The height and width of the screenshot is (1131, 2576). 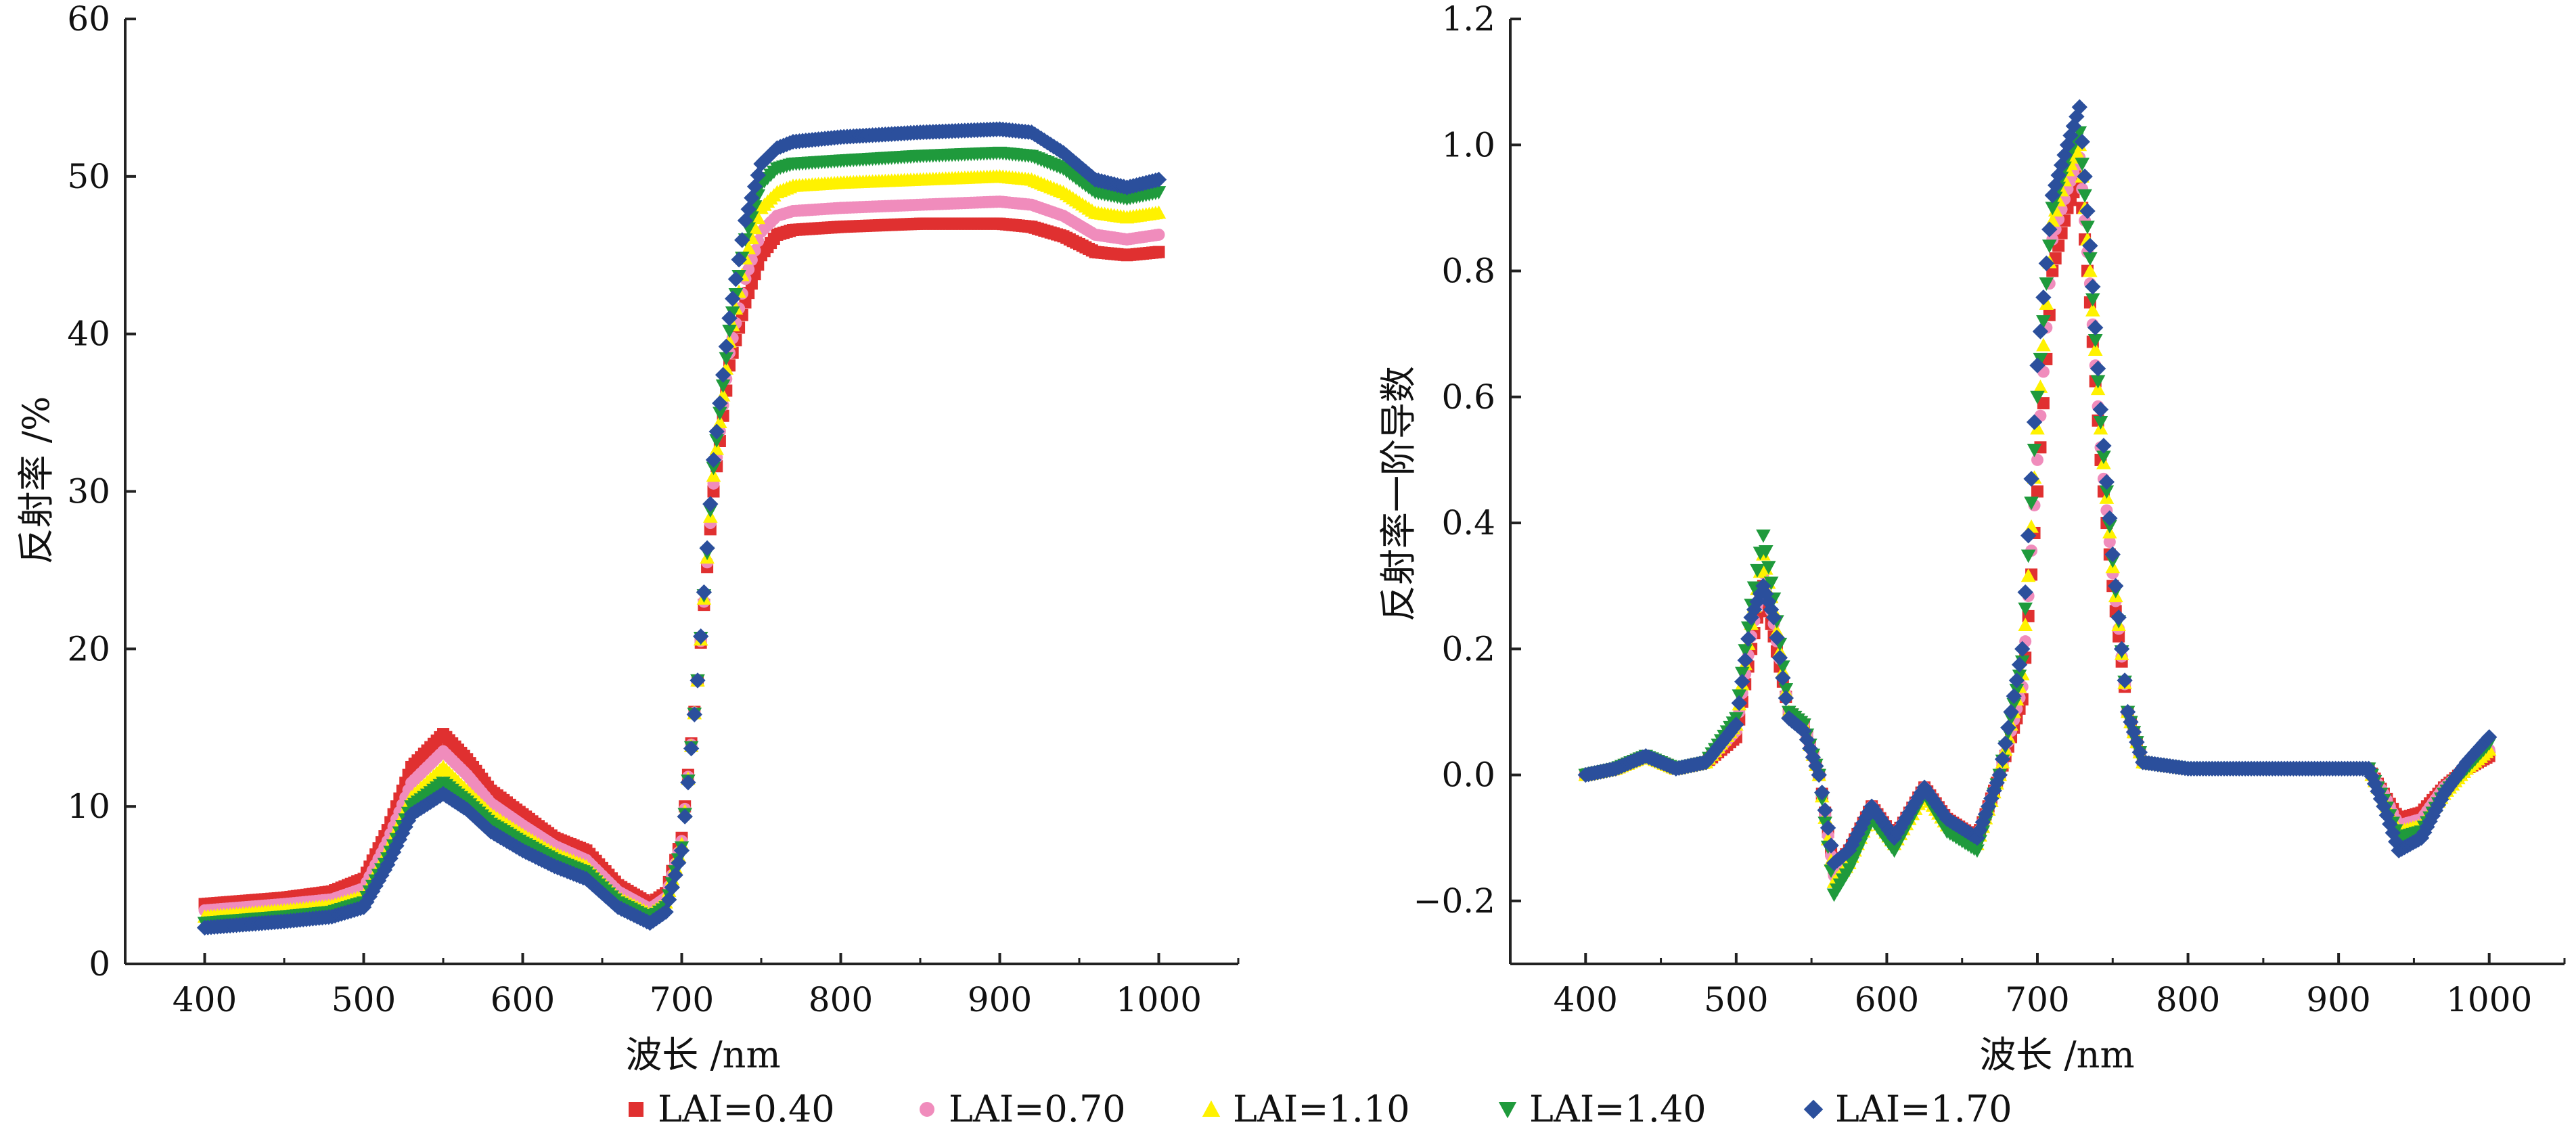 I want to click on legend-label: LAI=0.40, so click(x=746, y=1109).